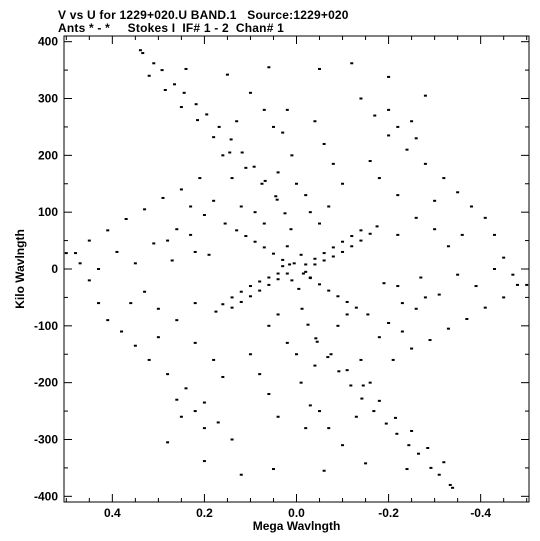  Describe the element at coordinates (296, 513) in the screenshot. I see `x-tick-label: 0.0` at that location.